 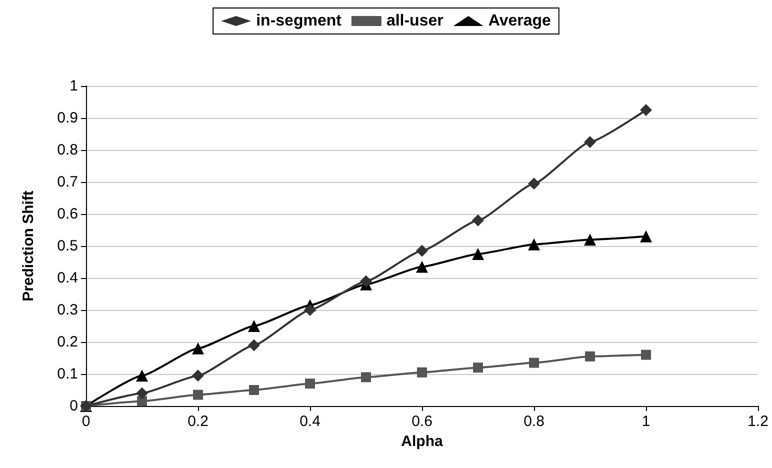 What do you see at coordinates (67, 278) in the screenshot?
I see `y-tick-label: 0.4` at bounding box center [67, 278].